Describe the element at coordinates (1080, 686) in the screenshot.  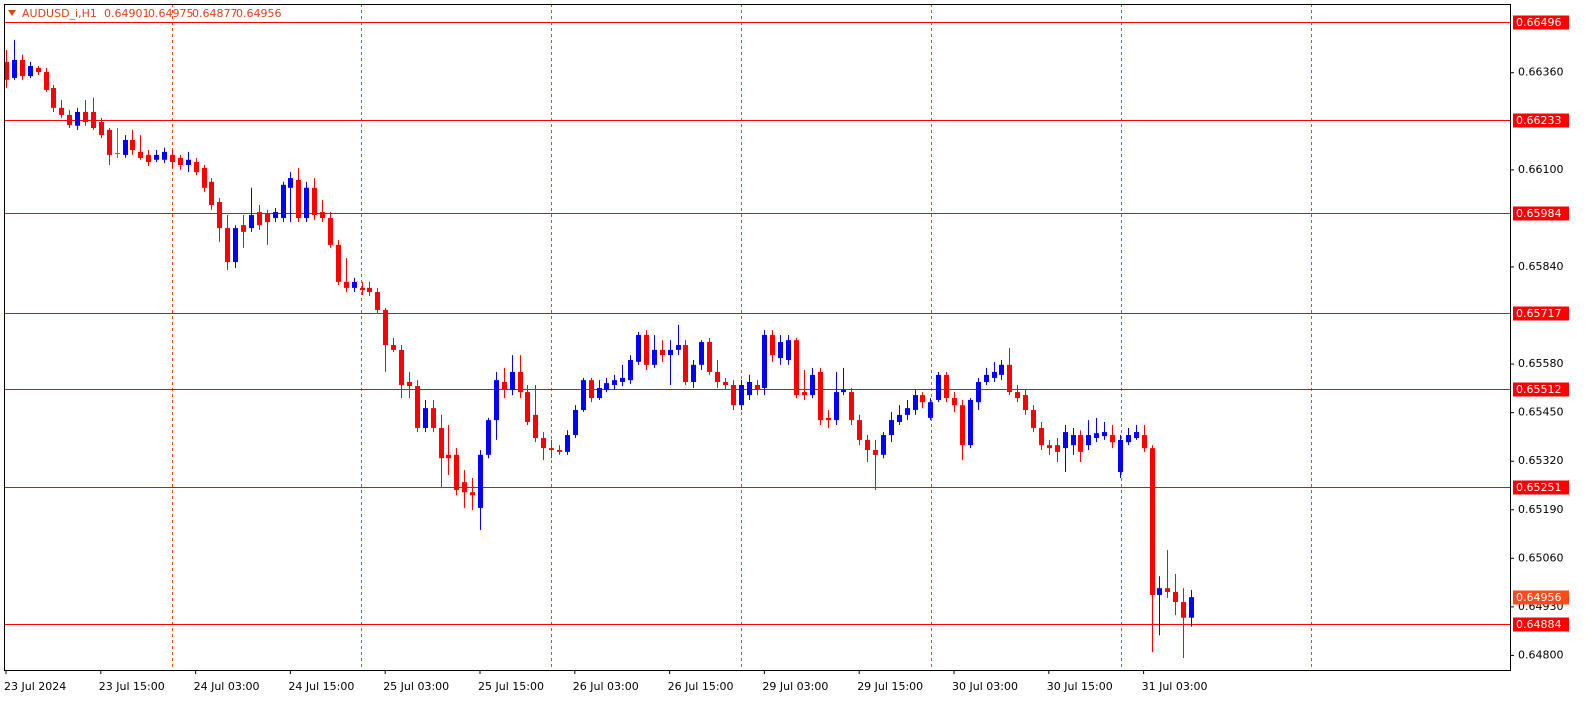
I see `x-tick-label: 30 Jul 15:00` at that location.